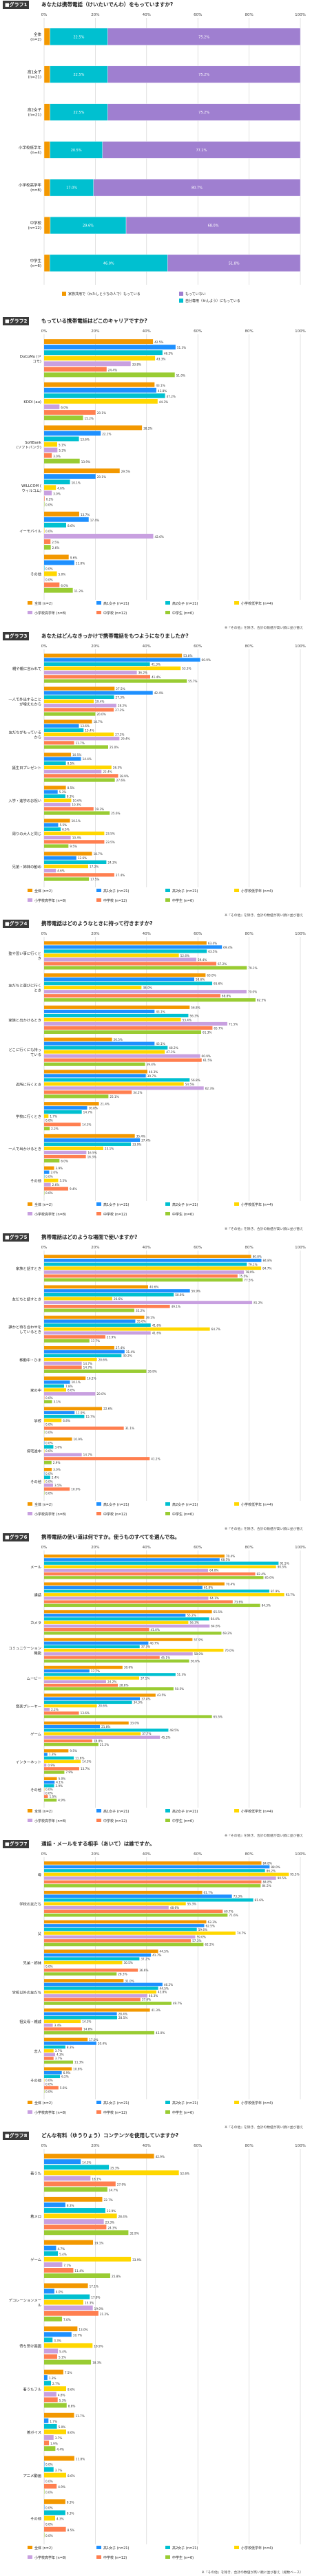 This screenshot has height=2576, width=310. Describe the element at coordinates (63, 2427) in the screenshot. I see `data-label: 5.0%` at that location.